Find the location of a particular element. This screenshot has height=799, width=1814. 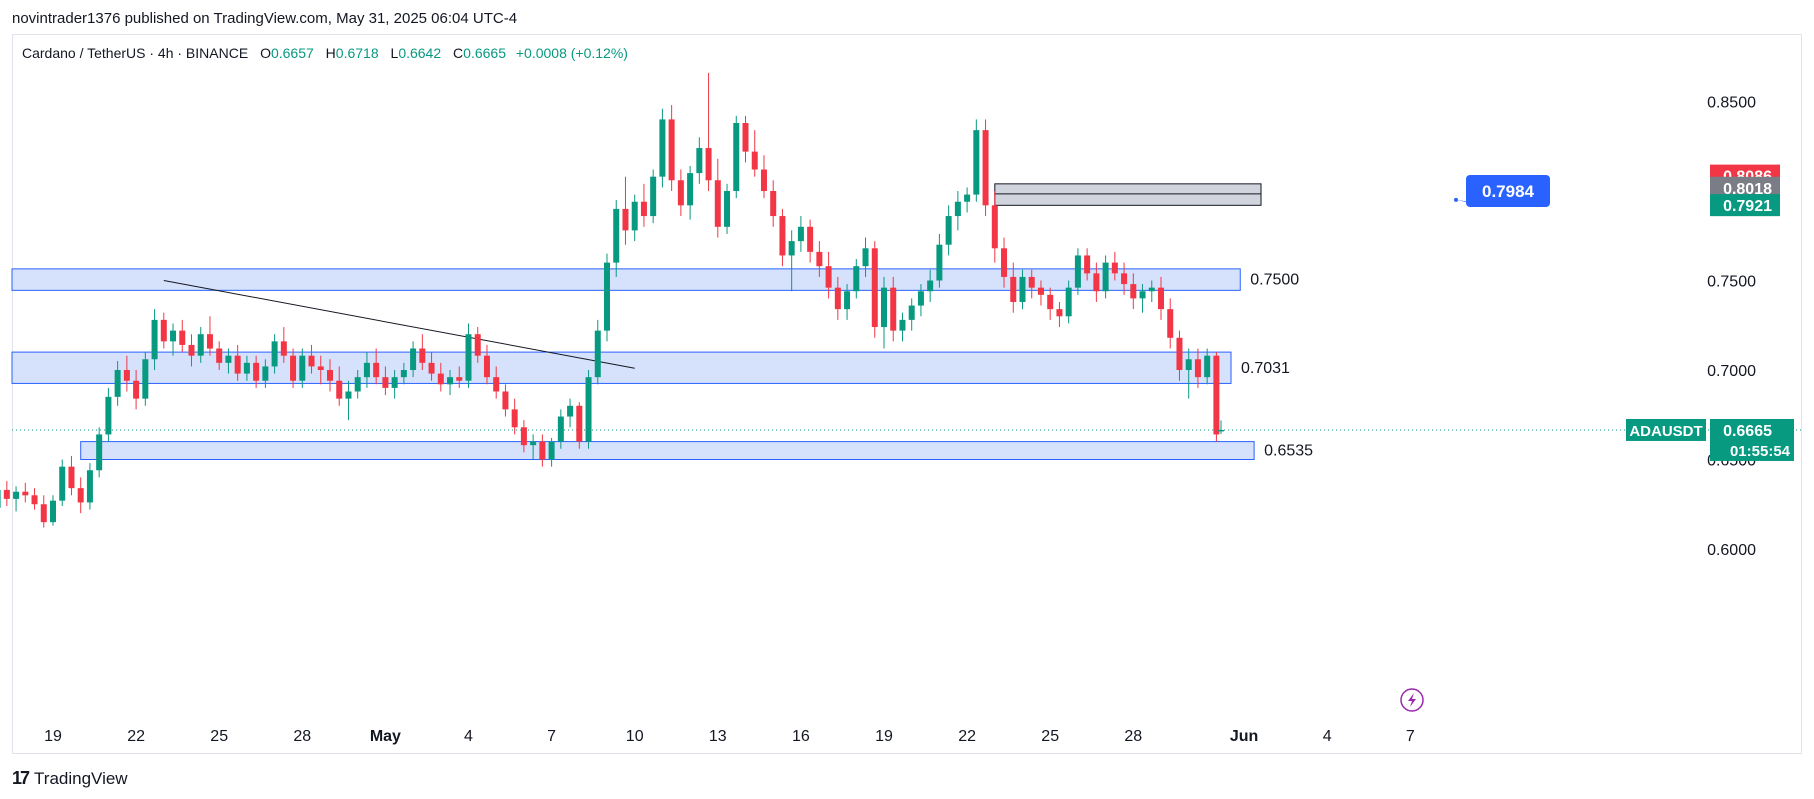

tradingview-logo-icon: 17 is located at coordinates (21, 778).